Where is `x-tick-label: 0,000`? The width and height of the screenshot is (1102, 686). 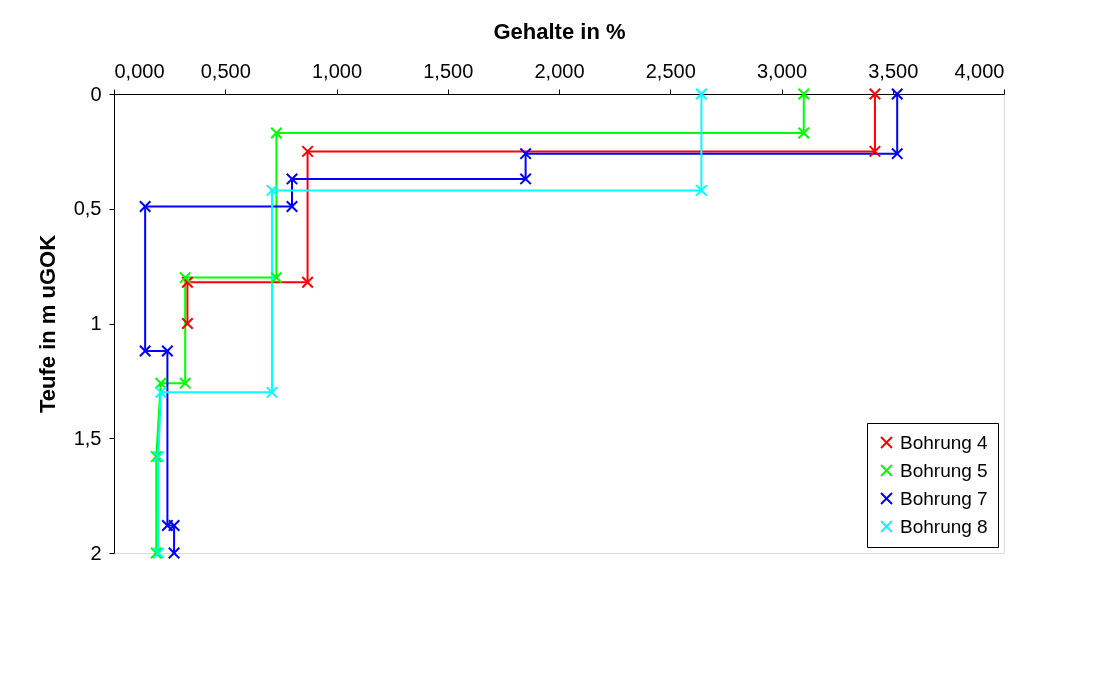
x-tick-label: 0,000 is located at coordinates (139, 70).